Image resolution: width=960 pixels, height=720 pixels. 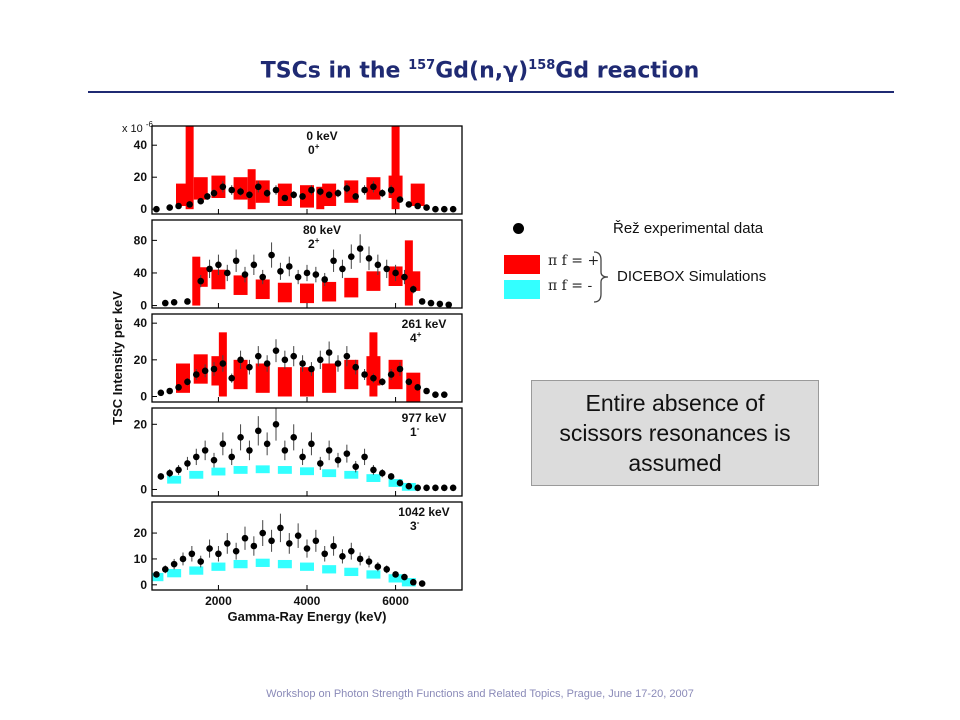 What do you see at coordinates (491, 92) in the screenshot?
I see `title-rule` at bounding box center [491, 92].